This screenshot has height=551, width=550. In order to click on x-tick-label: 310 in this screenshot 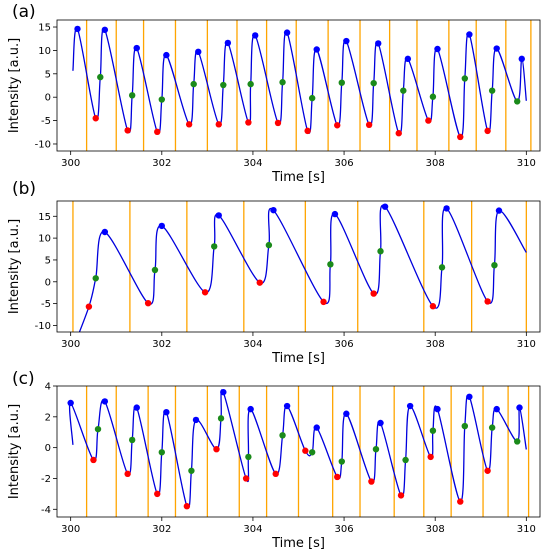, I will do `click(526, 529)`.